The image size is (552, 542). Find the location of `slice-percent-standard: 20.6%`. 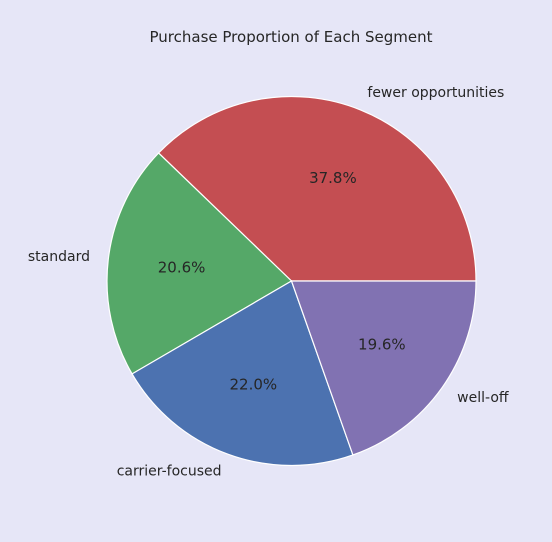

slice-percent-standard: 20.6% is located at coordinates (182, 267).